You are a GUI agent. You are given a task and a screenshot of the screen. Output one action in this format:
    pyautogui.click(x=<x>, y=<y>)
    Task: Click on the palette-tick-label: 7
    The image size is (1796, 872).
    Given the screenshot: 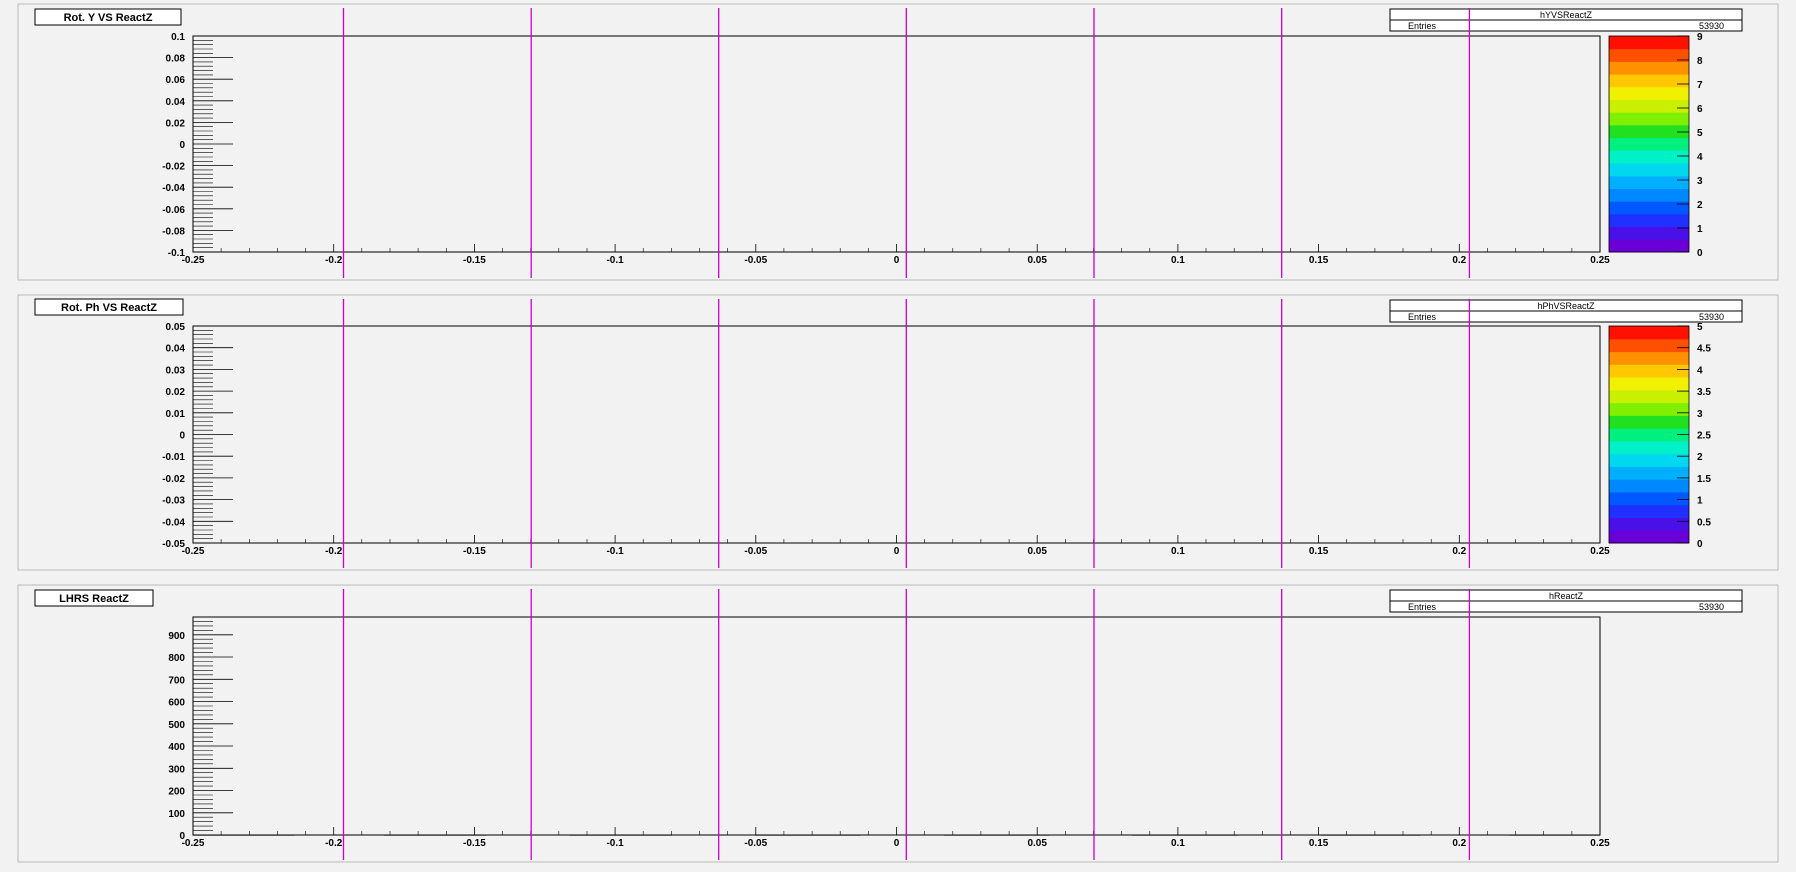 What is the action you would take?
    pyautogui.click(x=1700, y=85)
    